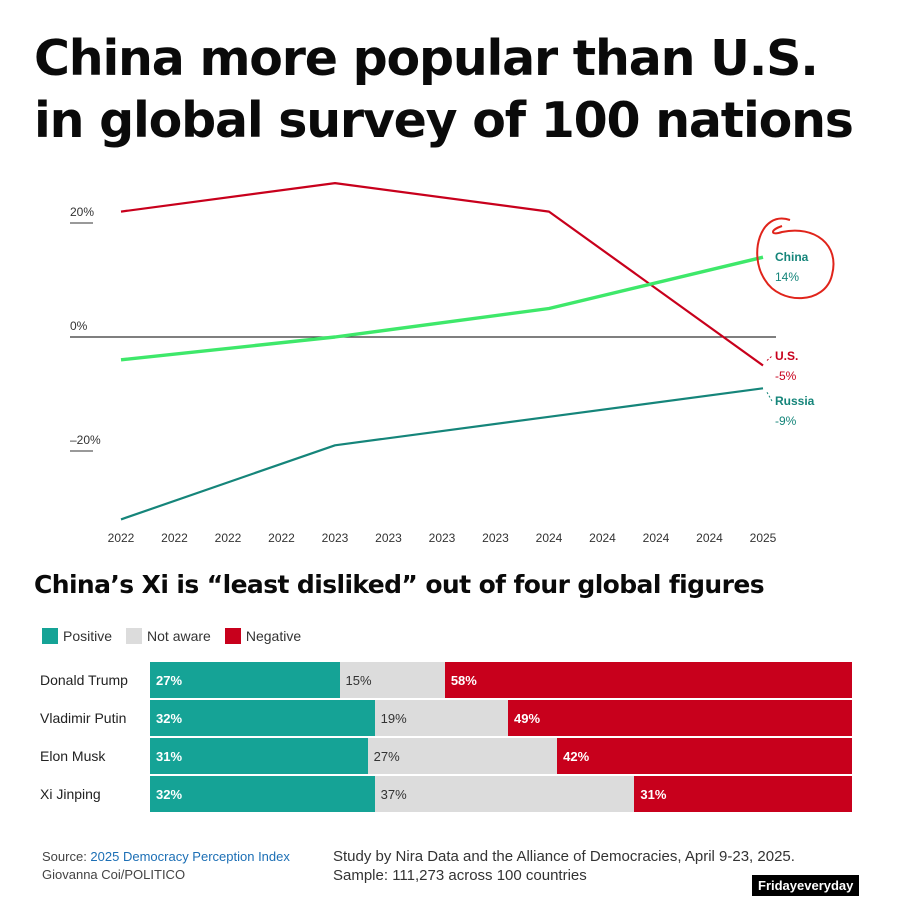  Describe the element at coordinates (460, 875) in the screenshot. I see `study-line-2: Sample: 111,273 across 100 countries` at that location.